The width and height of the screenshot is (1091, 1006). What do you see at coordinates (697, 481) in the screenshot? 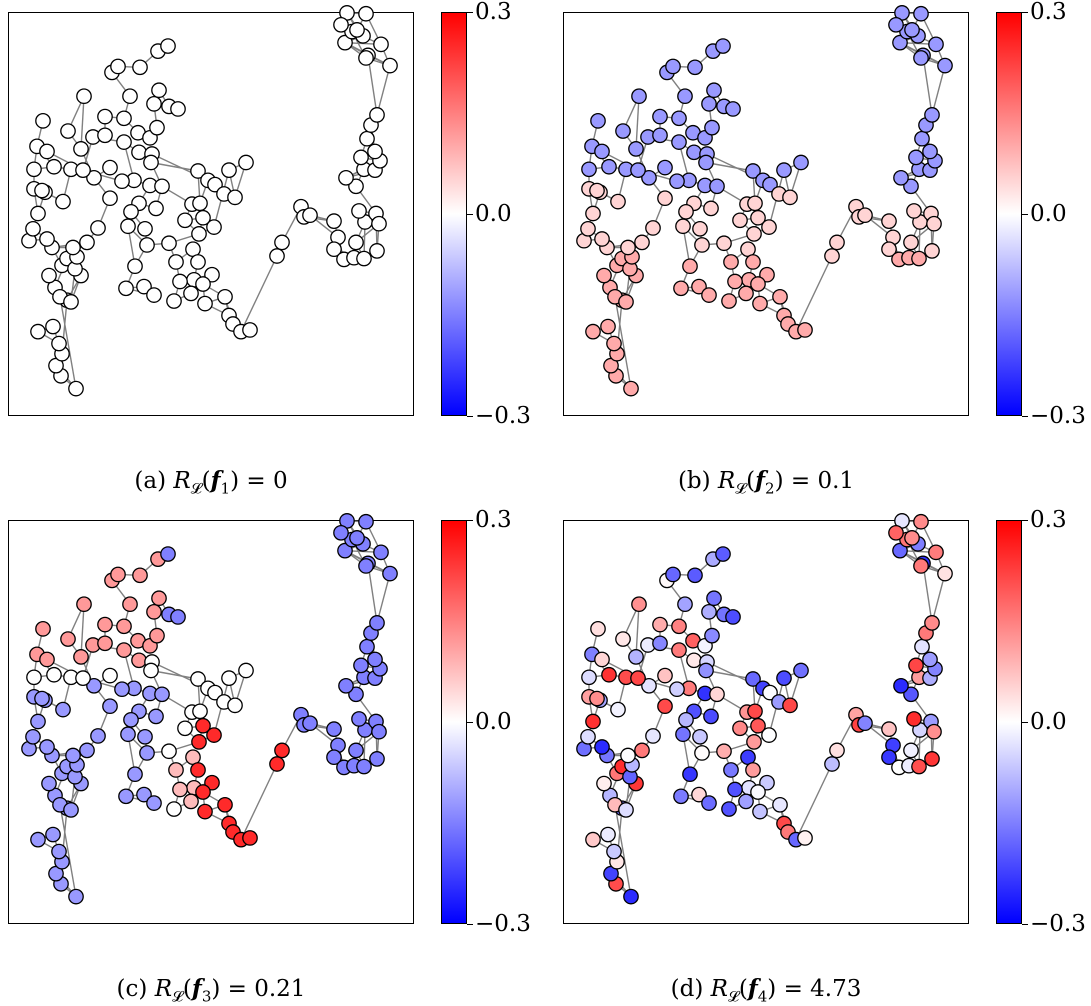
I see `caption-letter: (b)` at bounding box center [697, 481].